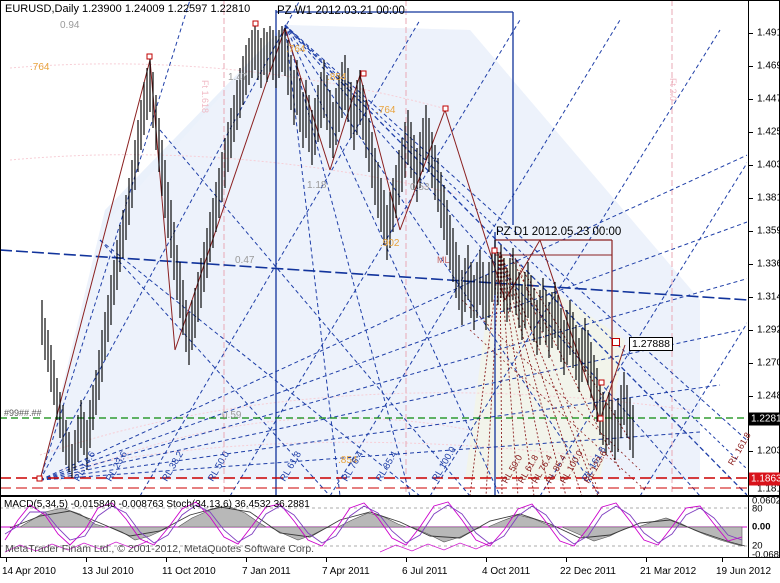 The height and width of the screenshot is (583, 780). Describe the element at coordinates (768, 33) in the screenshot. I see `price-tick-label: 1.49190` at that location.